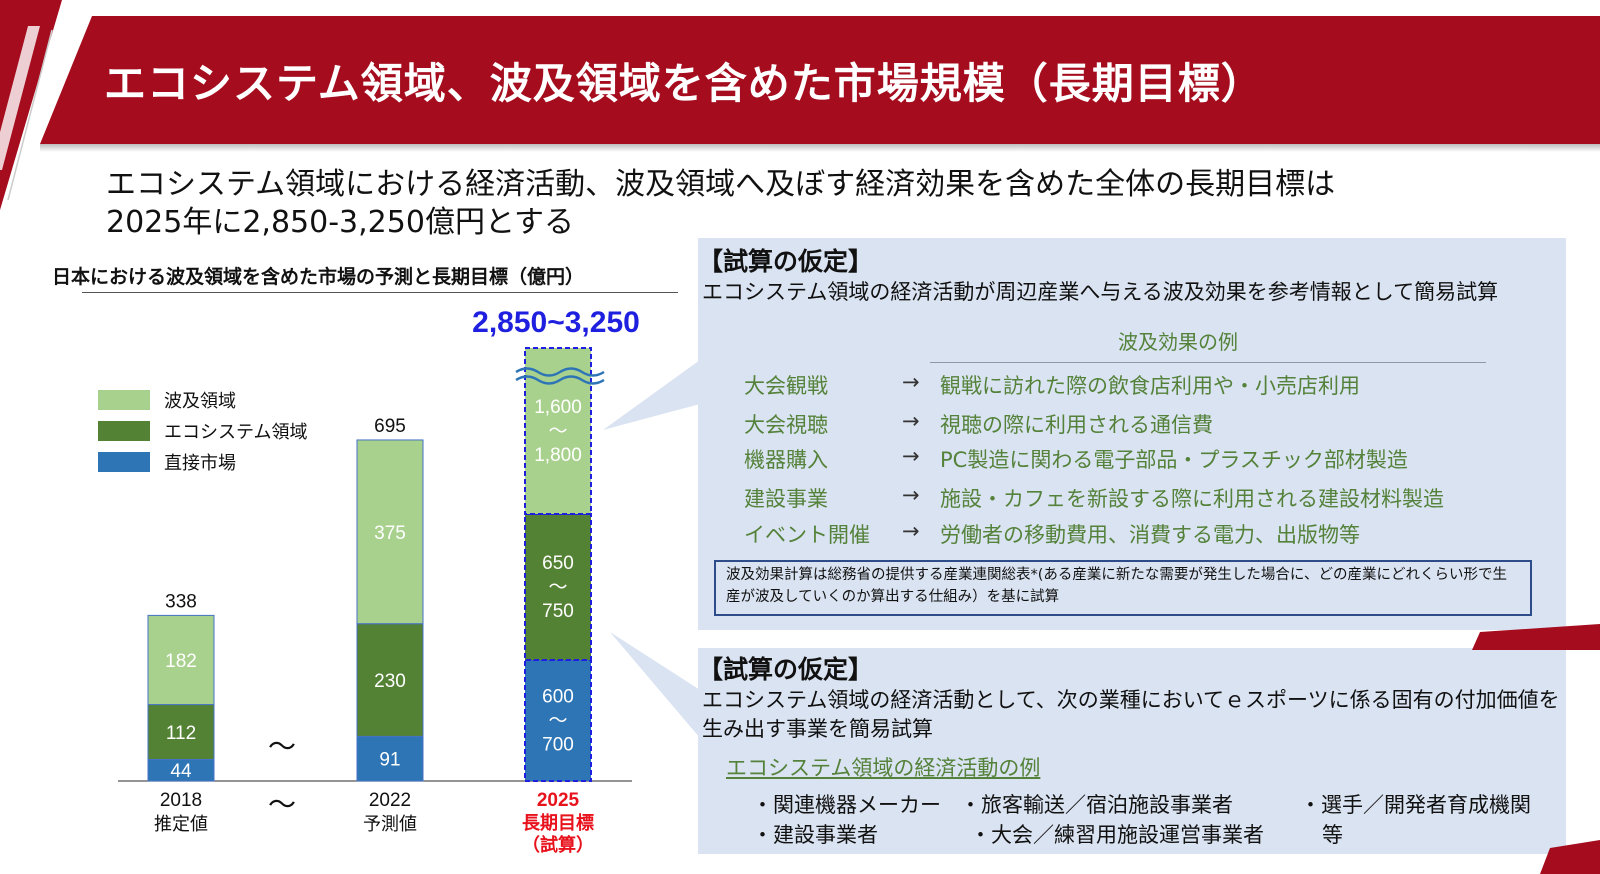 Image resolution: width=1600 pixels, height=874 pixels. I want to click on page-title: エコシステム領域、波及領域を含めた市場規模（長期目標）, so click(684, 83).